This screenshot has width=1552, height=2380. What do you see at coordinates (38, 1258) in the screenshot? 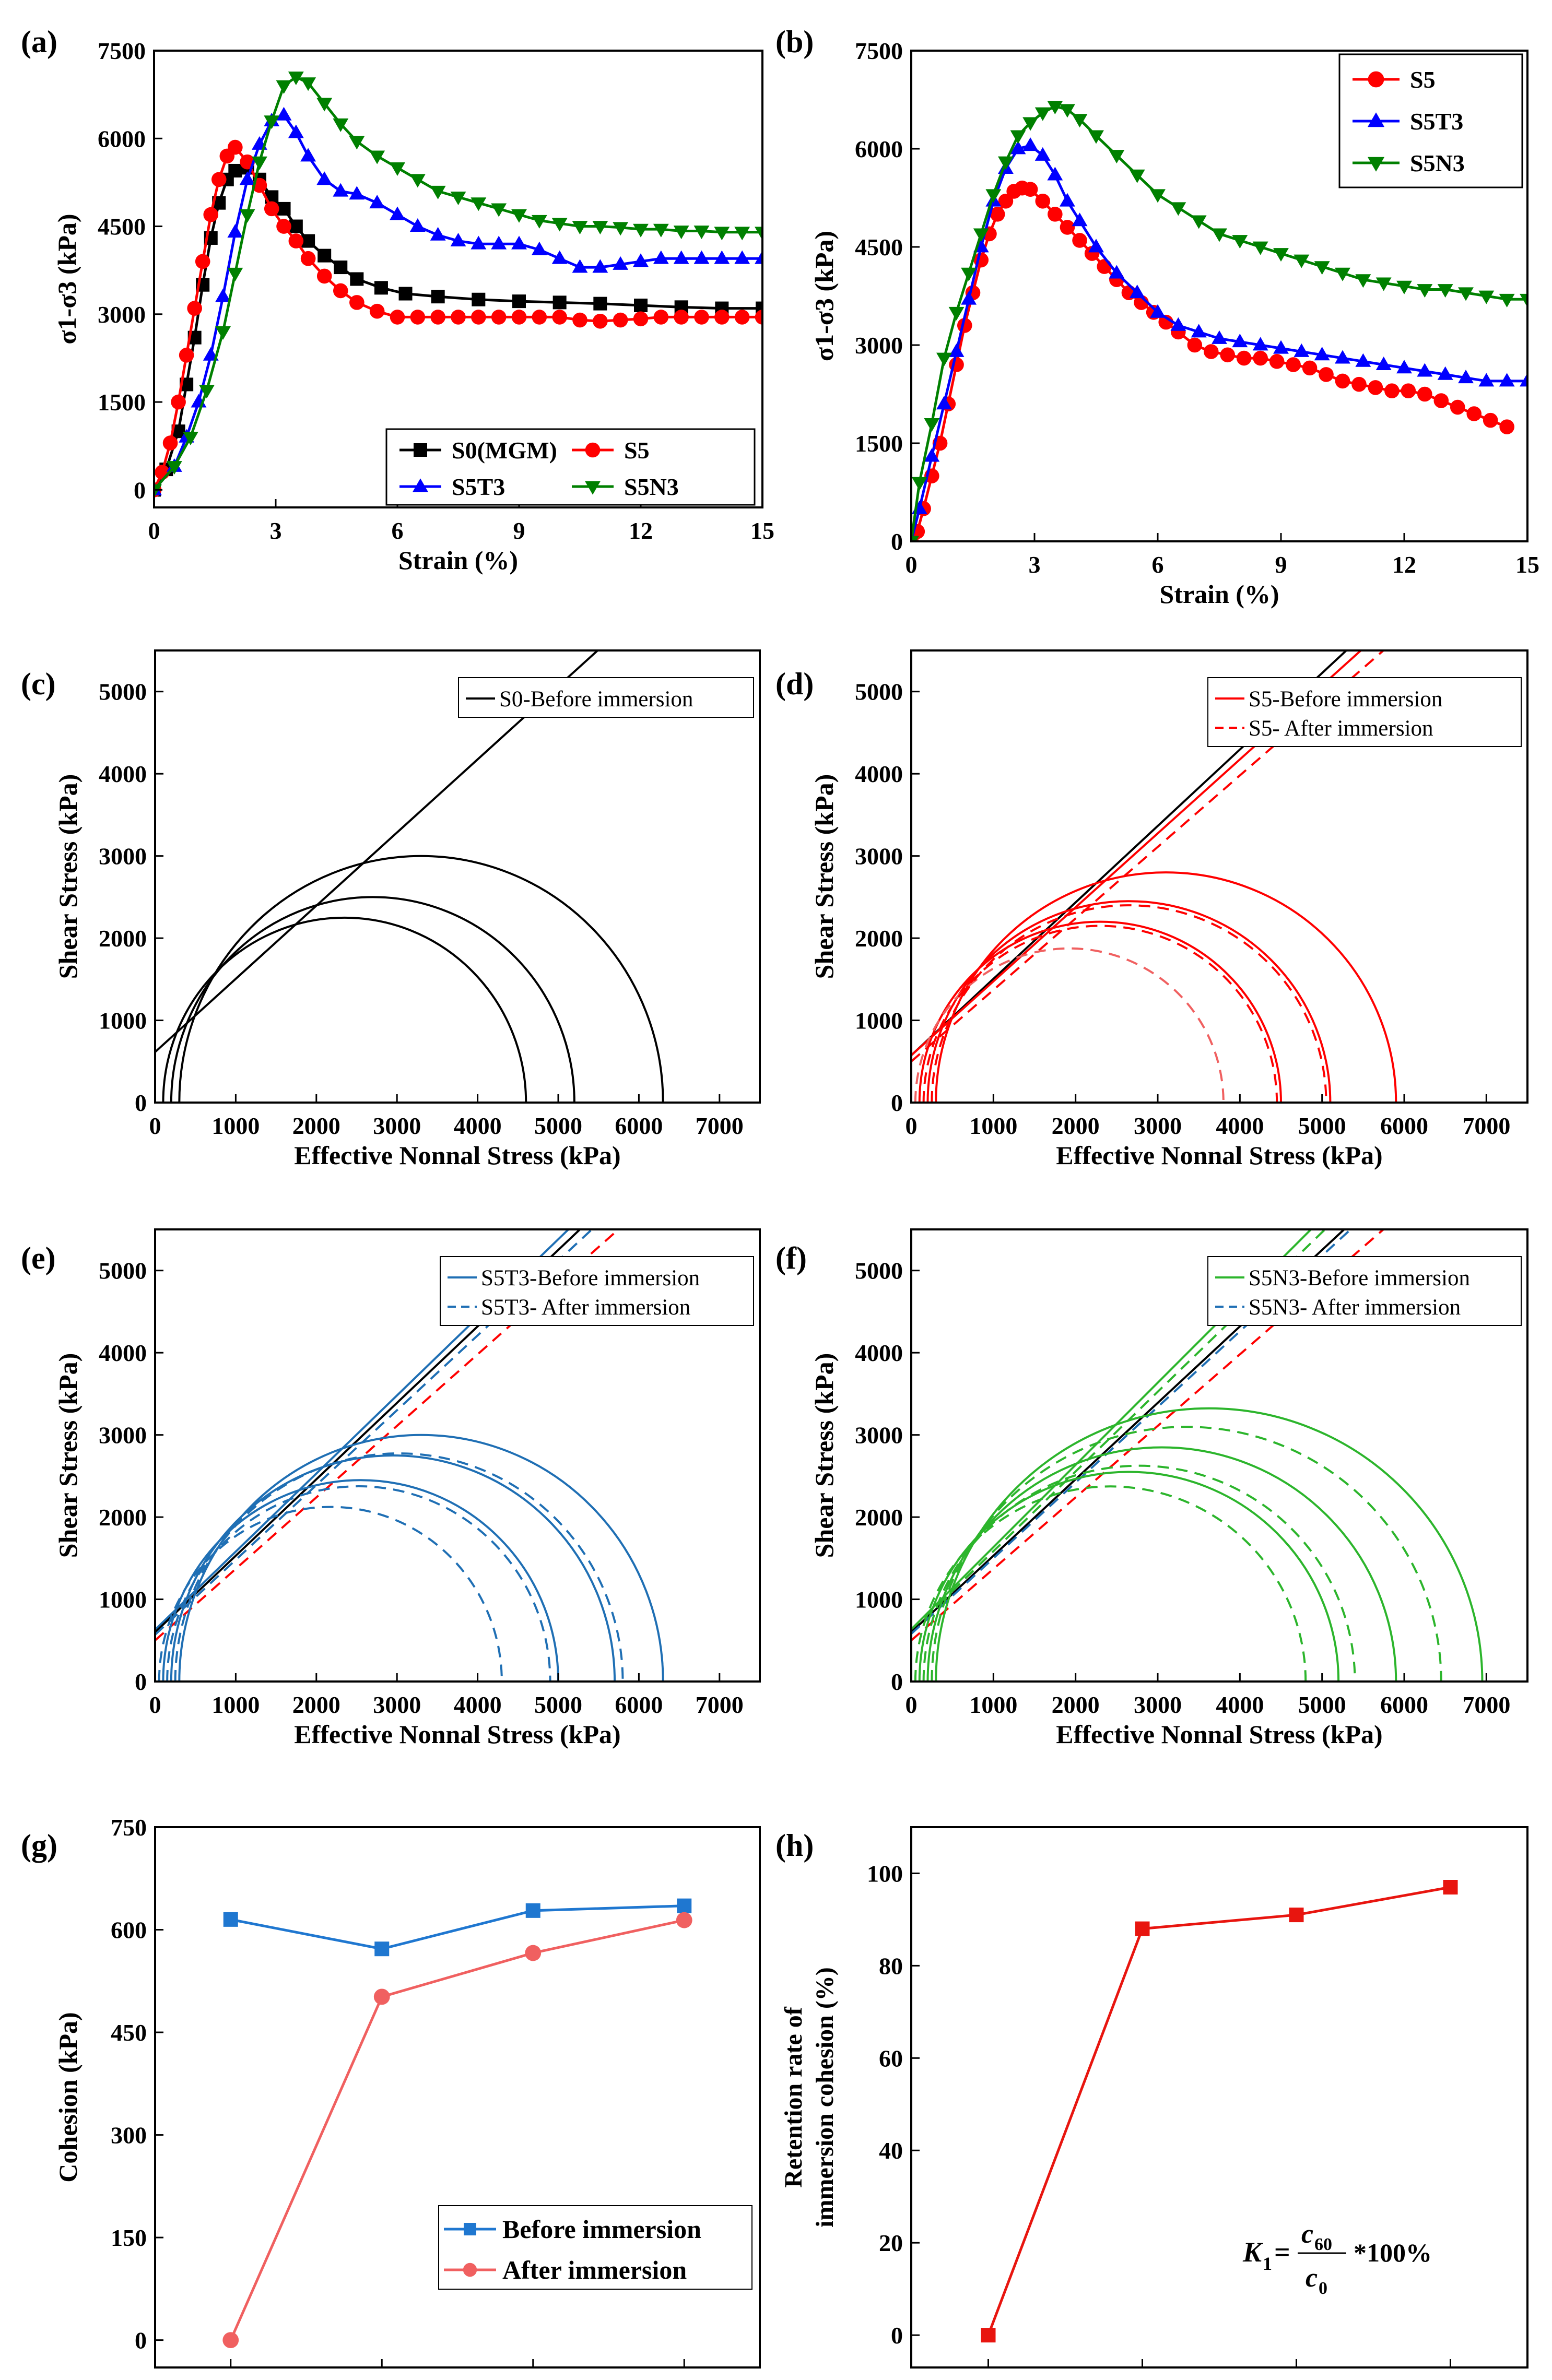
I see `panel-label: (e)` at bounding box center [38, 1258].